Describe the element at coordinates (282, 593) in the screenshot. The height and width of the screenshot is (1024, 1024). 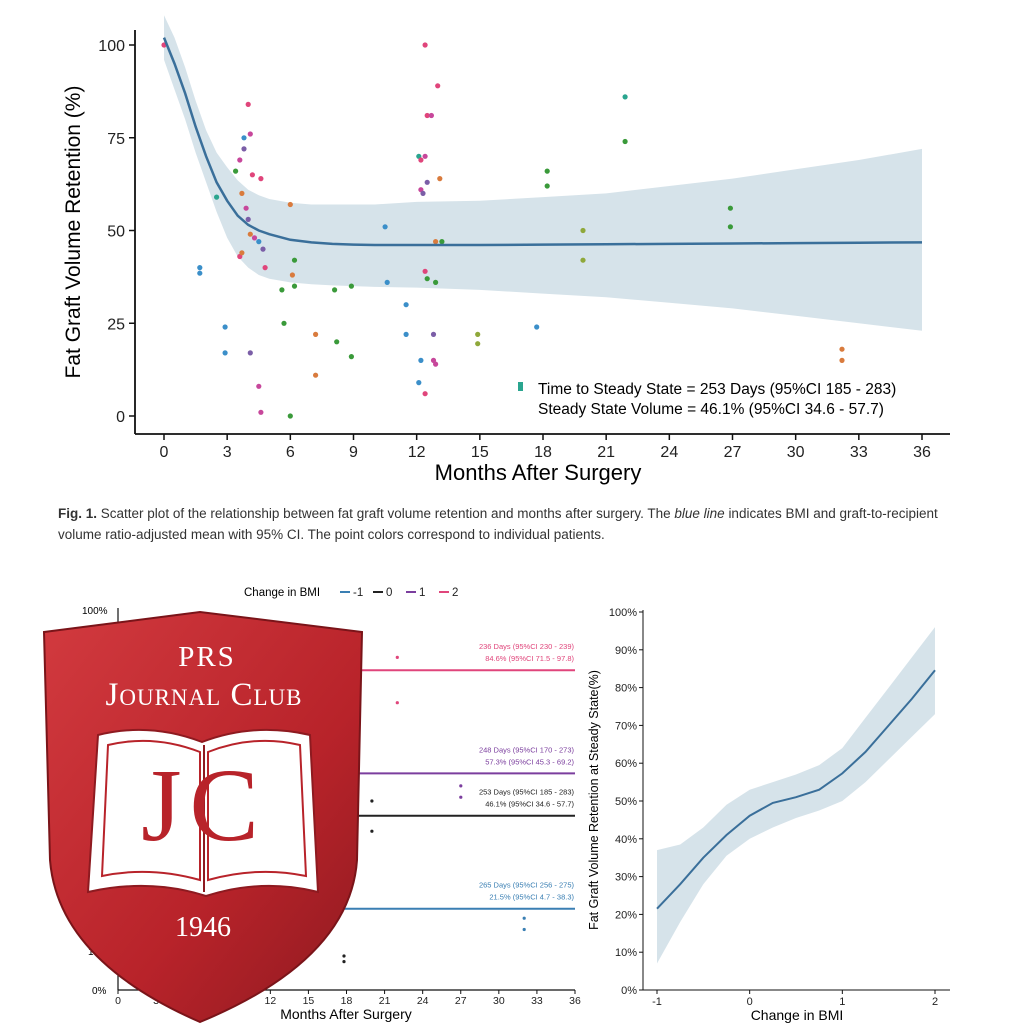
I see `legend-title: Change in BMI` at that location.